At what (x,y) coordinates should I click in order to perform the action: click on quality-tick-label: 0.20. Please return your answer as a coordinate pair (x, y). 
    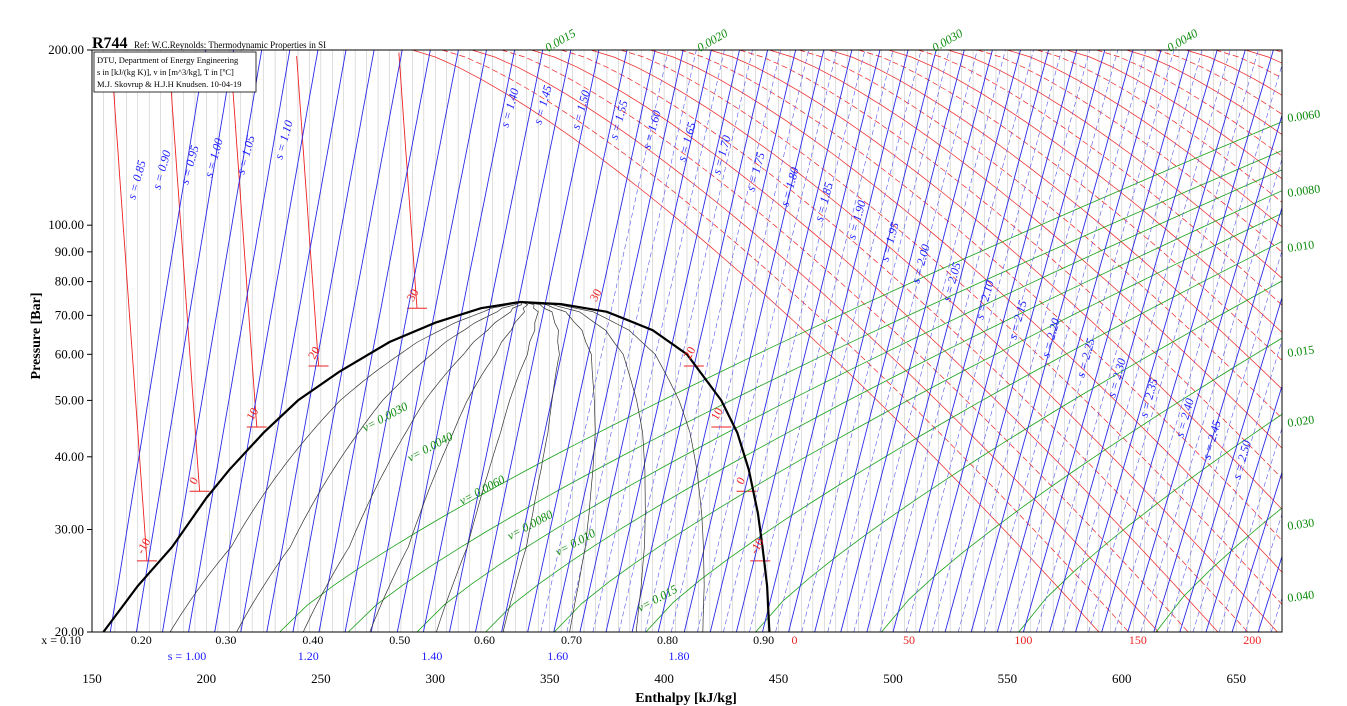
    Looking at the image, I should click on (141, 640).